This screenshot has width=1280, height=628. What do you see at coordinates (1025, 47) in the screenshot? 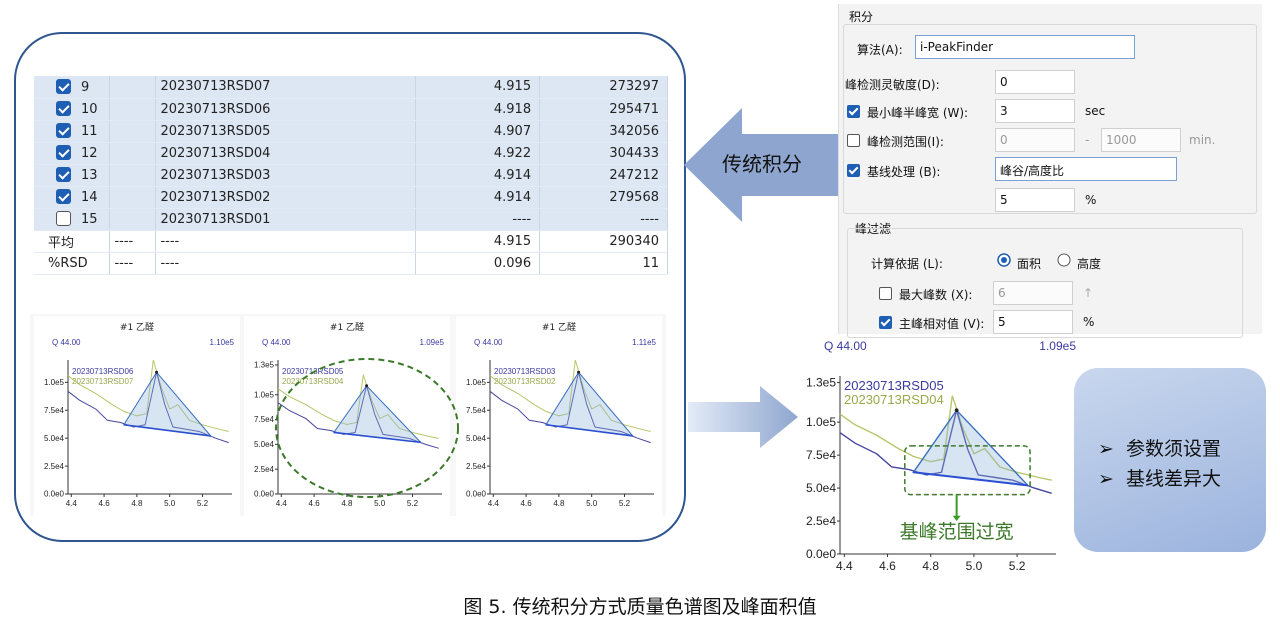
I see `algorithm-field: i-PeakFinder` at bounding box center [1025, 47].